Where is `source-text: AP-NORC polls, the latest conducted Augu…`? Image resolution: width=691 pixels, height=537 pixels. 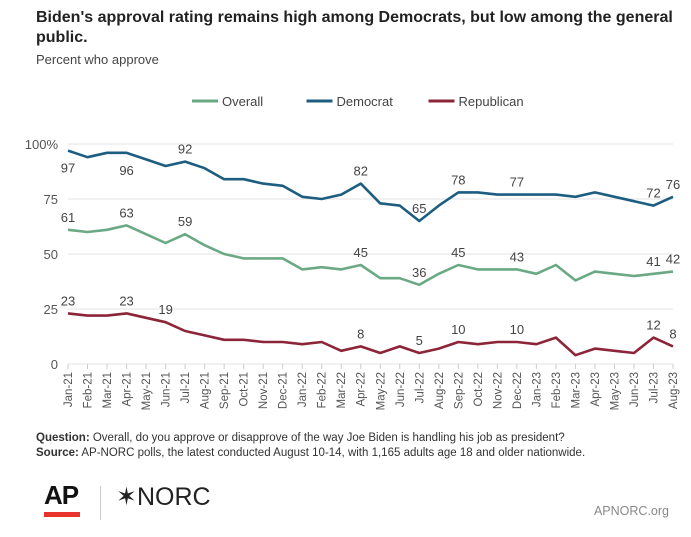 source-text: AP-NORC polls, the latest conducted Augu… is located at coordinates (332, 453).